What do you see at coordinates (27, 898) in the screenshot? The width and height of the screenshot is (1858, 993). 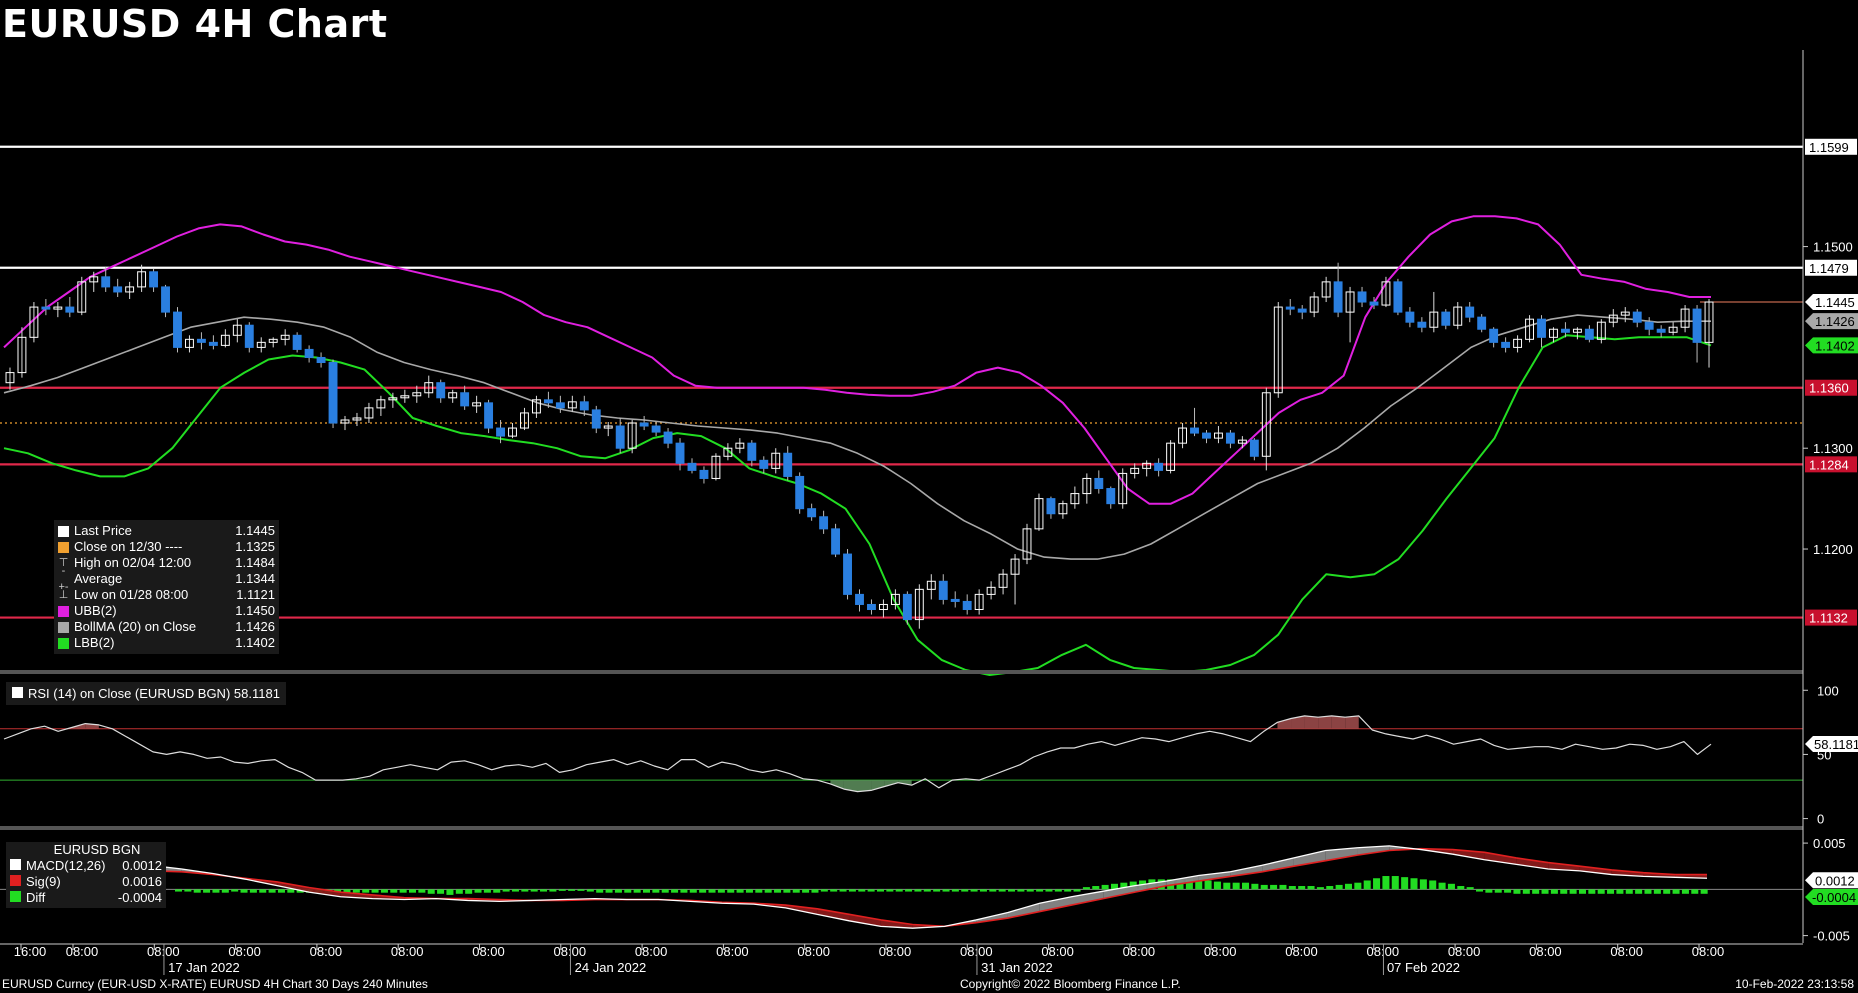 I see `macd-legend-label: Diff` at bounding box center [27, 898].